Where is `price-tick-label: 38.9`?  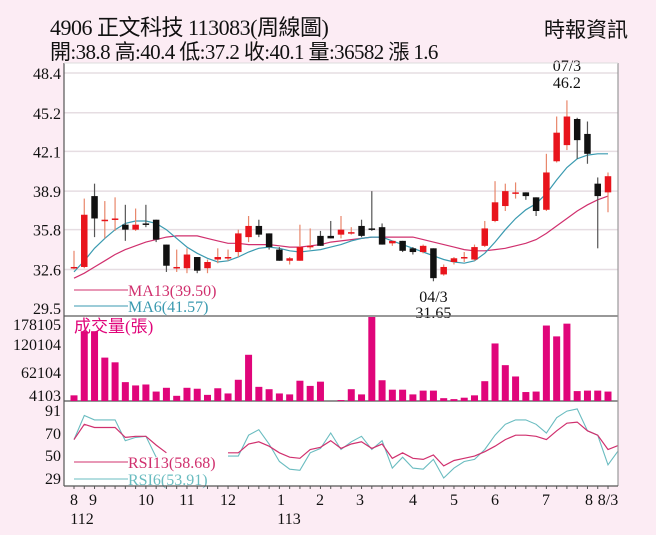
price-tick-label: 38.9 is located at coordinates (47, 192).